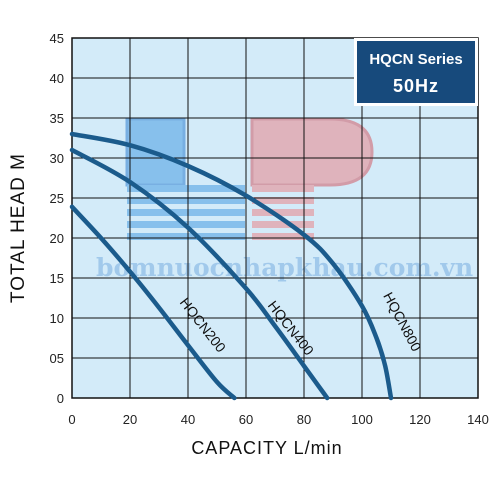  Describe the element at coordinates (246, 419) in the screenshot. I see `x-tick-label: 60` at that location.